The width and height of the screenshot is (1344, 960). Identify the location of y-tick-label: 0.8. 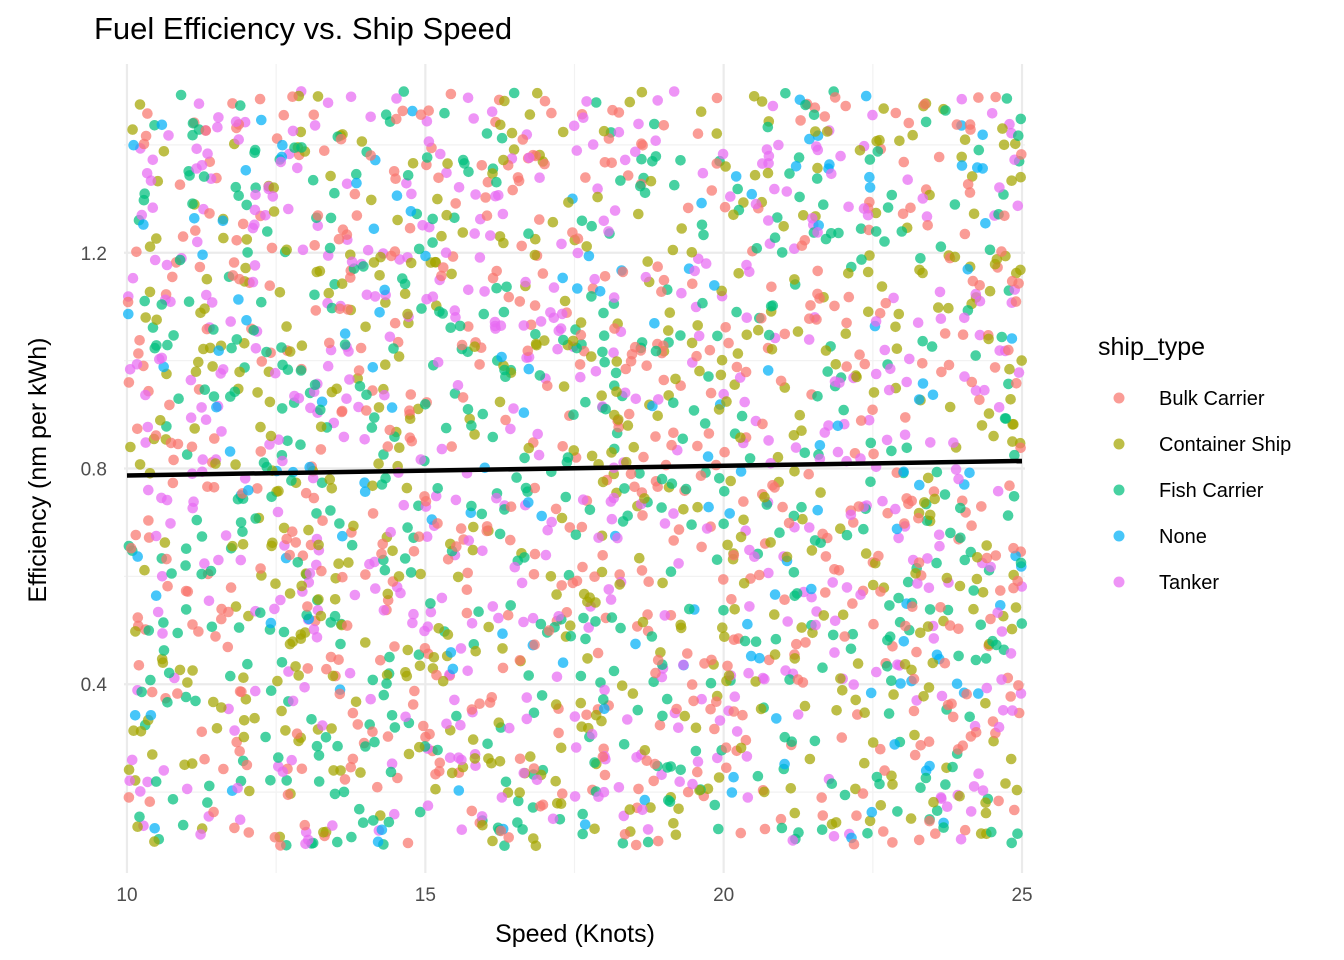
(94, 470).